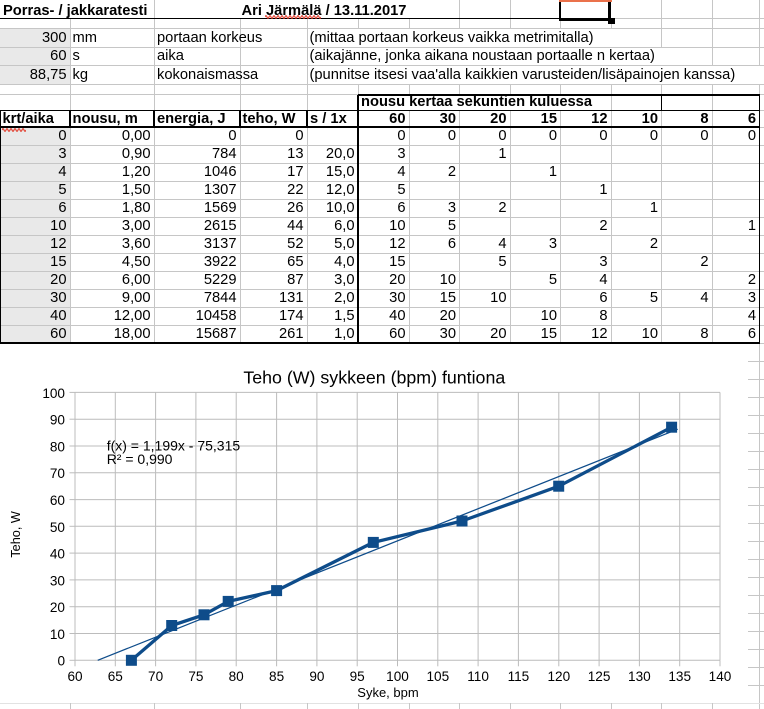  What do you see at coordinates (639, 676) in the screenshot?
I see `svg-text: 130` at bounding box center [639, 676].